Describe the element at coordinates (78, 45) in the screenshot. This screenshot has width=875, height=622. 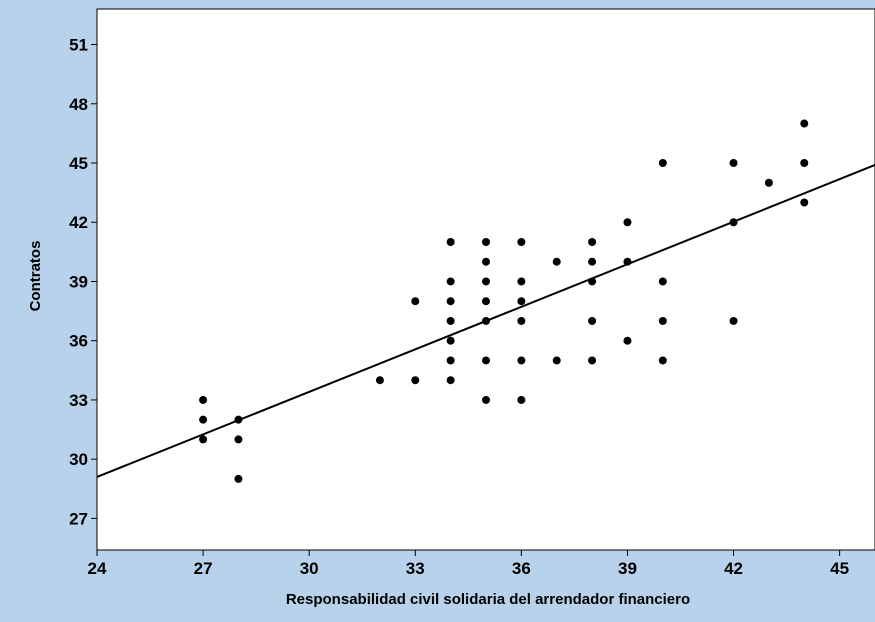
I see `y-tick-label: 51` at that location.